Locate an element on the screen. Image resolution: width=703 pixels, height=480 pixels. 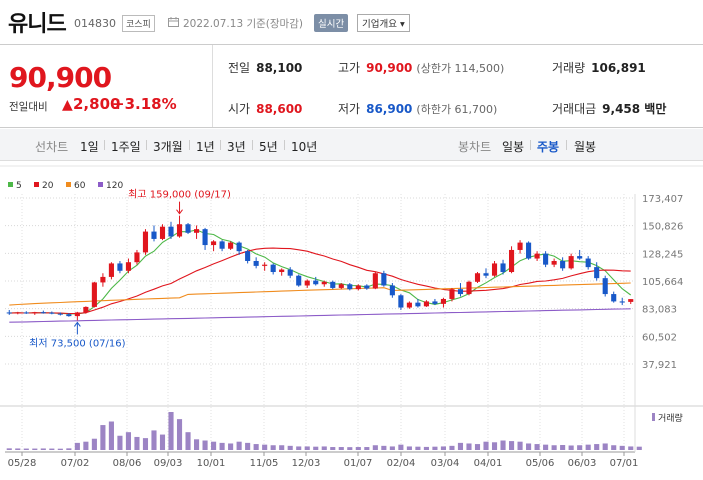
tab-5y: 5년 is located at coordinates (268, 147).